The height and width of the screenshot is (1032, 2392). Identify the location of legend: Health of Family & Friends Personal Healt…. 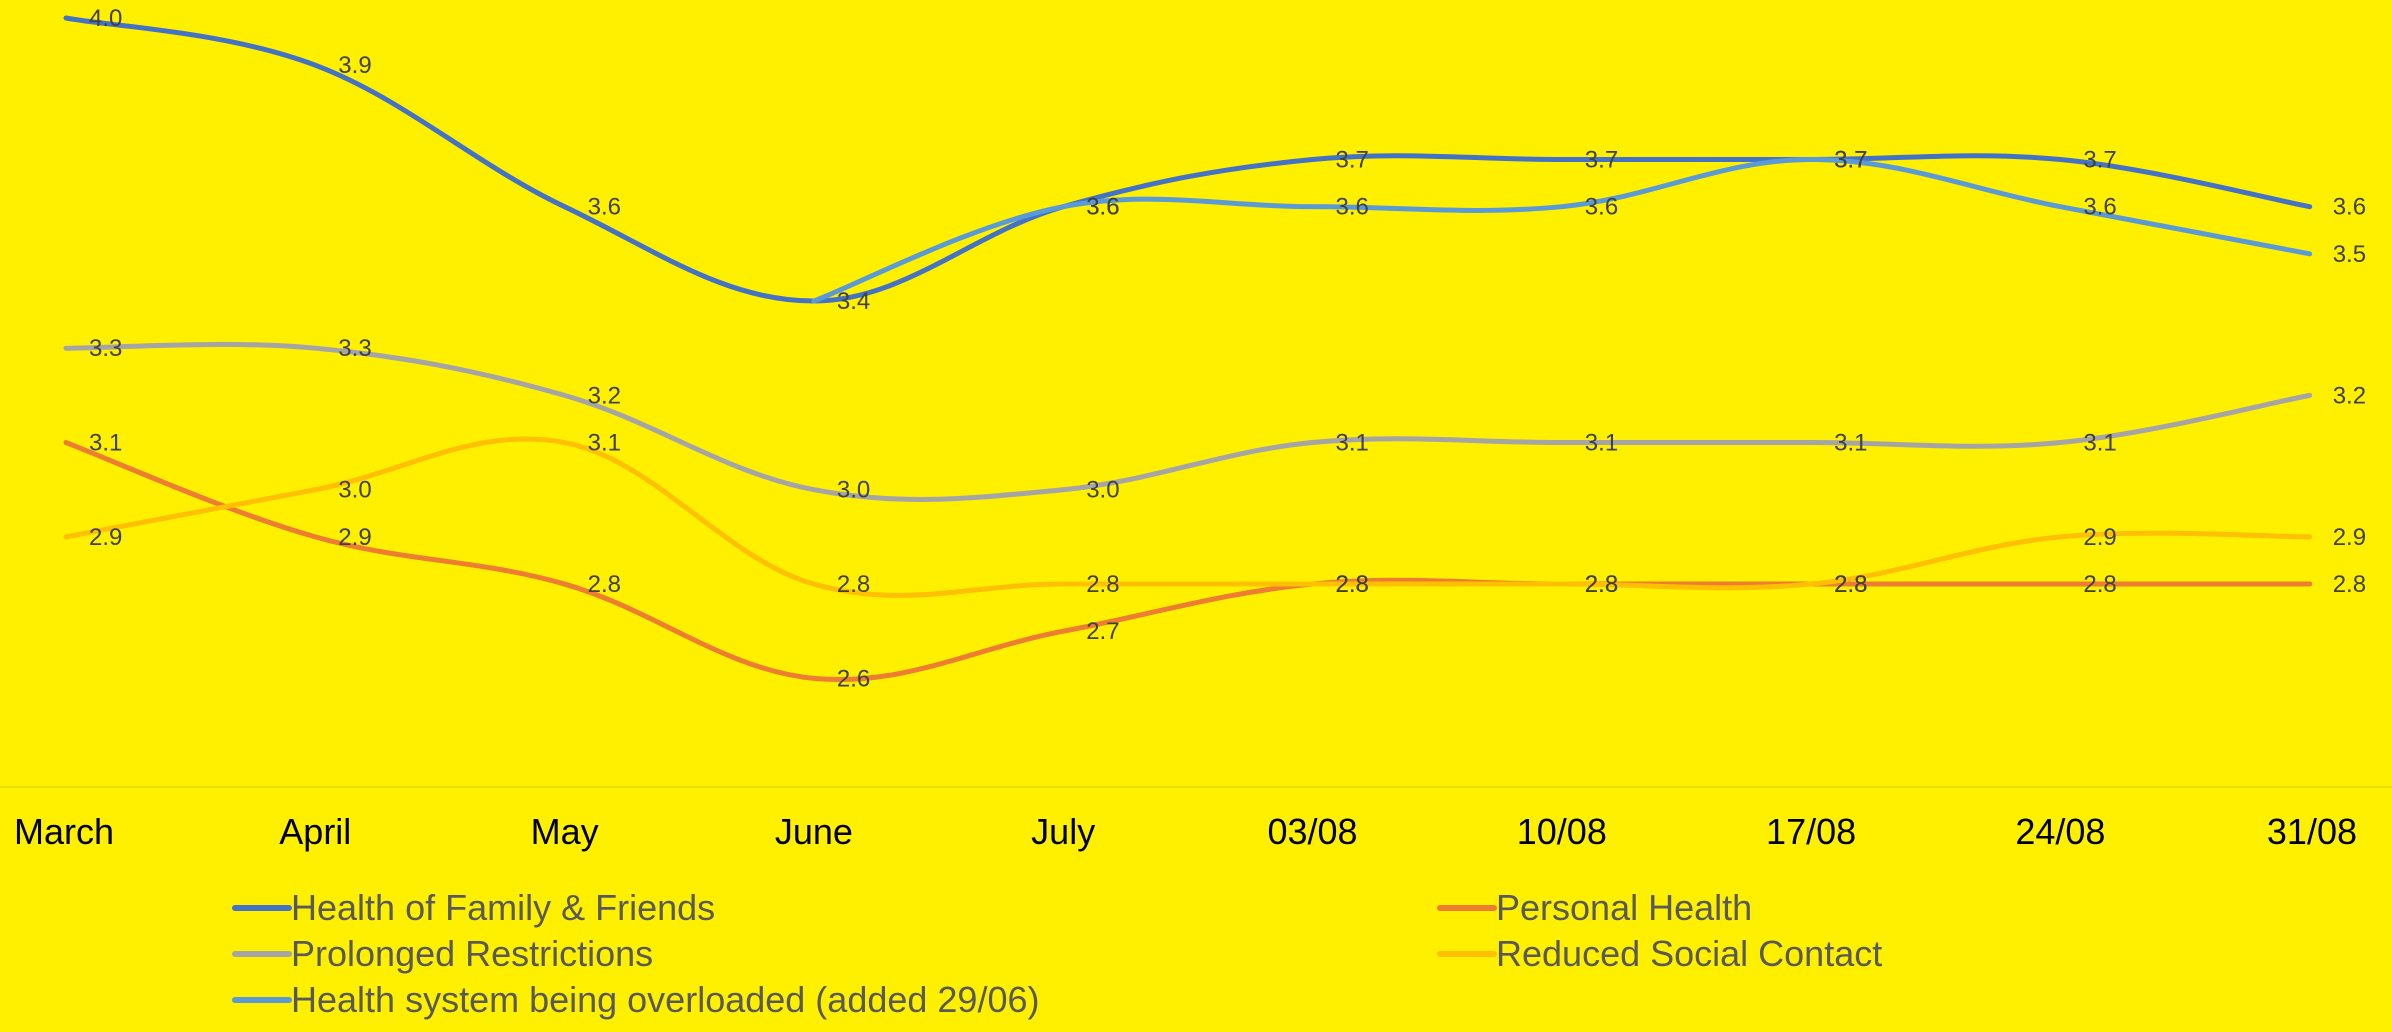
(1057, 953).